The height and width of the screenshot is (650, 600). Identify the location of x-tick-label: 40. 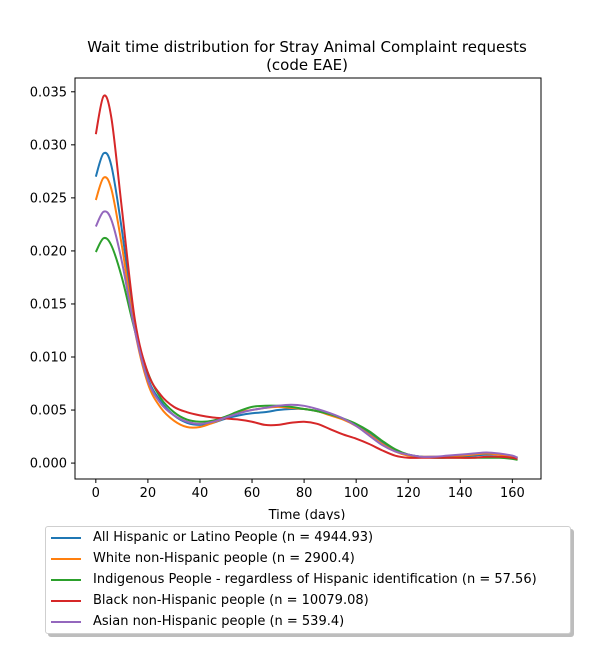
(200, 493).